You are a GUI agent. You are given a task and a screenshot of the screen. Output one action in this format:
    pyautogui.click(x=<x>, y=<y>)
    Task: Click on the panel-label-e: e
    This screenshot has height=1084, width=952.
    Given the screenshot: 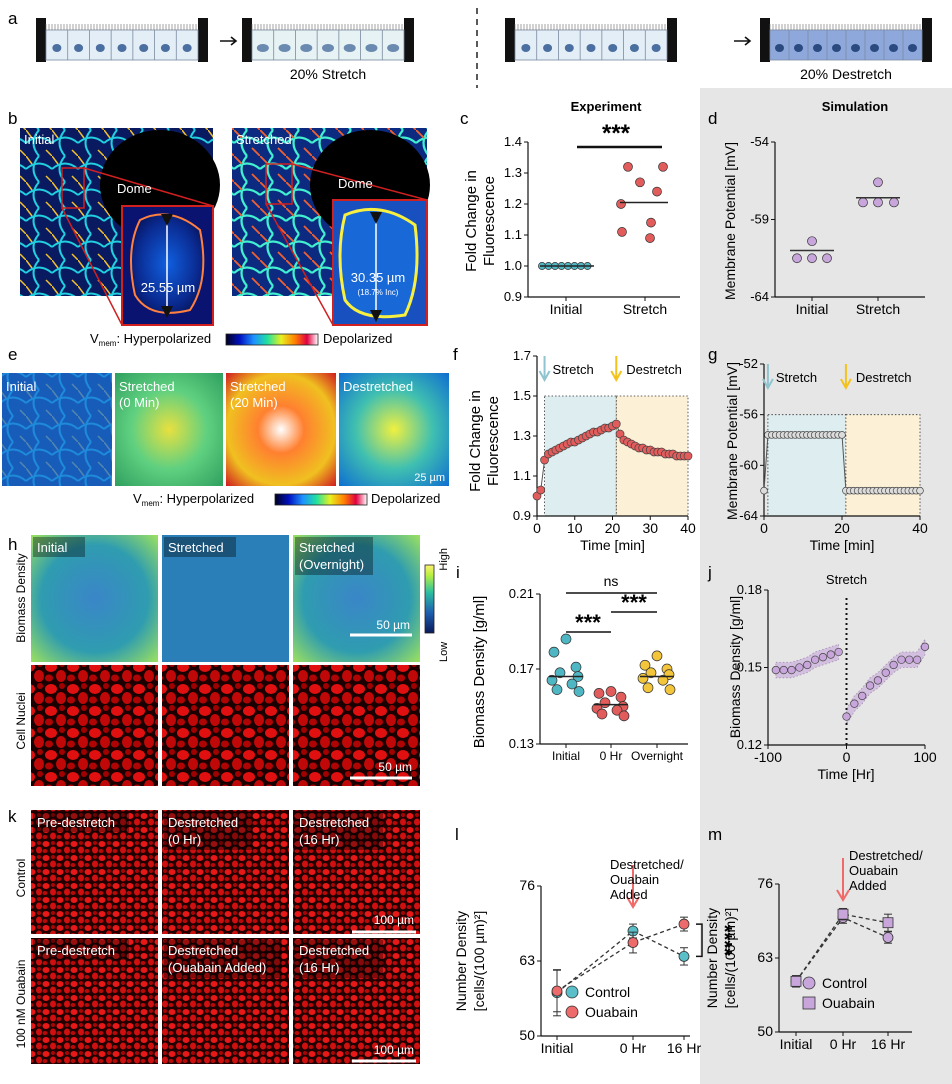 What is the action you would take?
    pyautogui.click(x=12, y=354)
    